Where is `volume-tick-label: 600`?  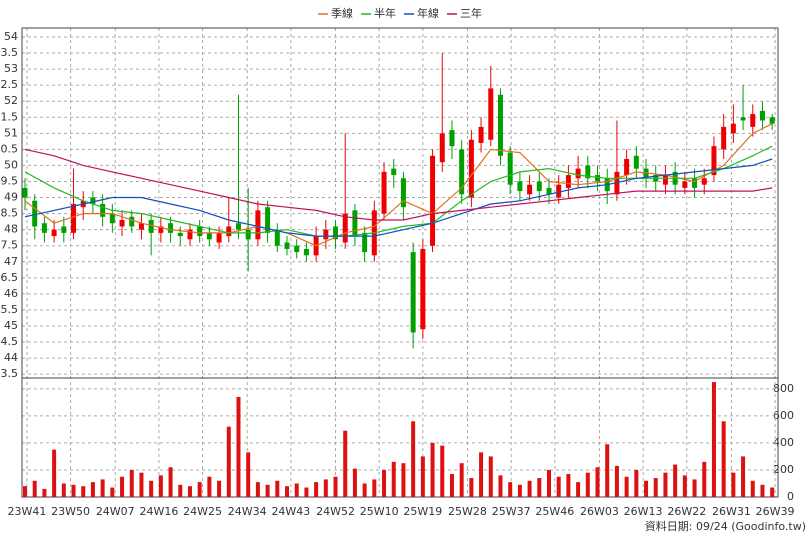 volume-tick-label: 600 is located at coordinates (783, 415).